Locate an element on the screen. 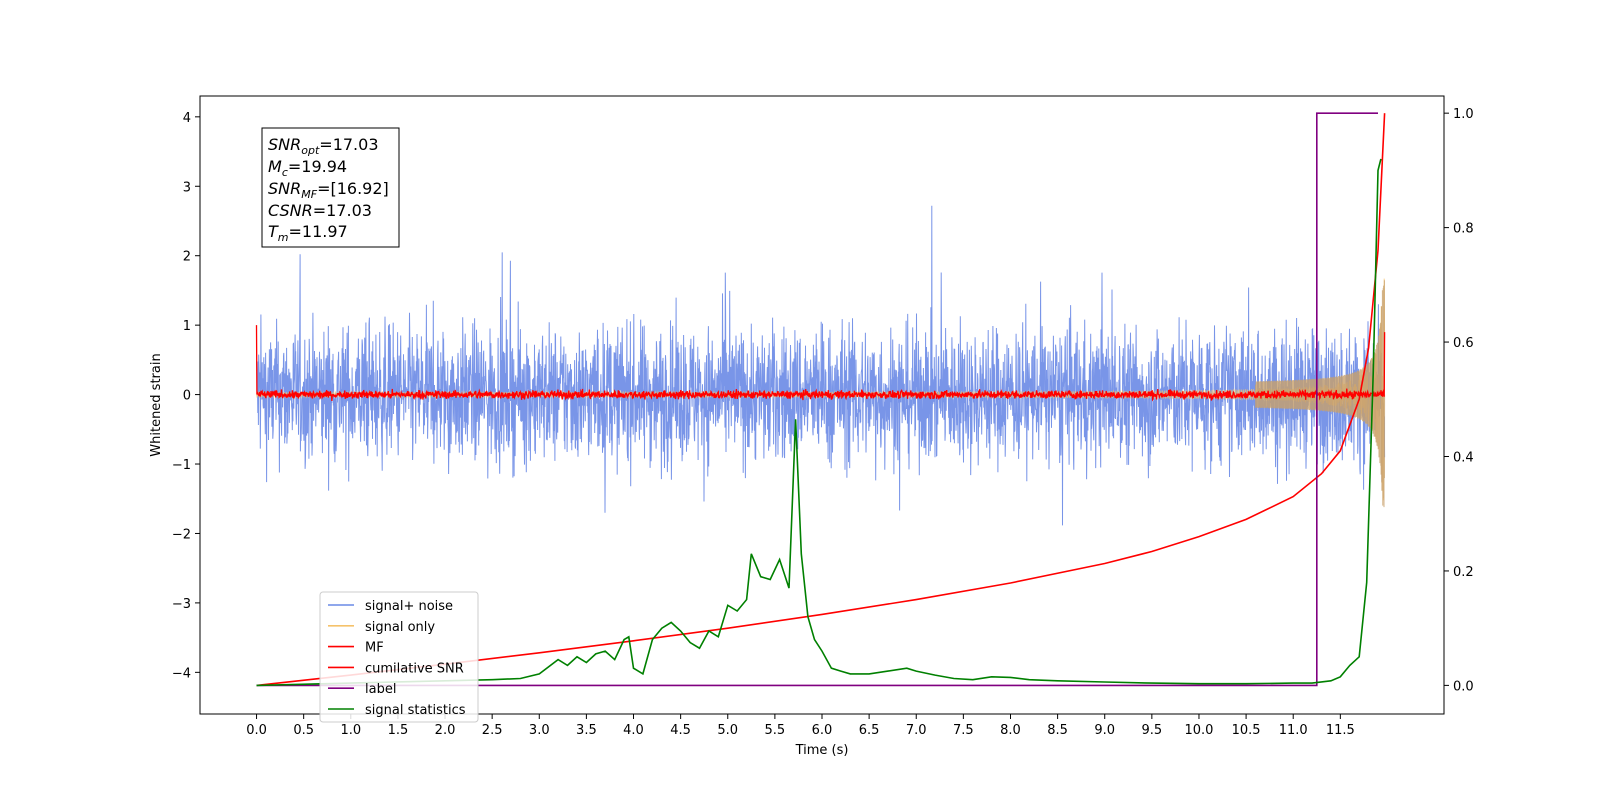 The width and height of the screenshot is (1600, 800). legend-label-signal-only: signal only is located at coordinates (400, 627).